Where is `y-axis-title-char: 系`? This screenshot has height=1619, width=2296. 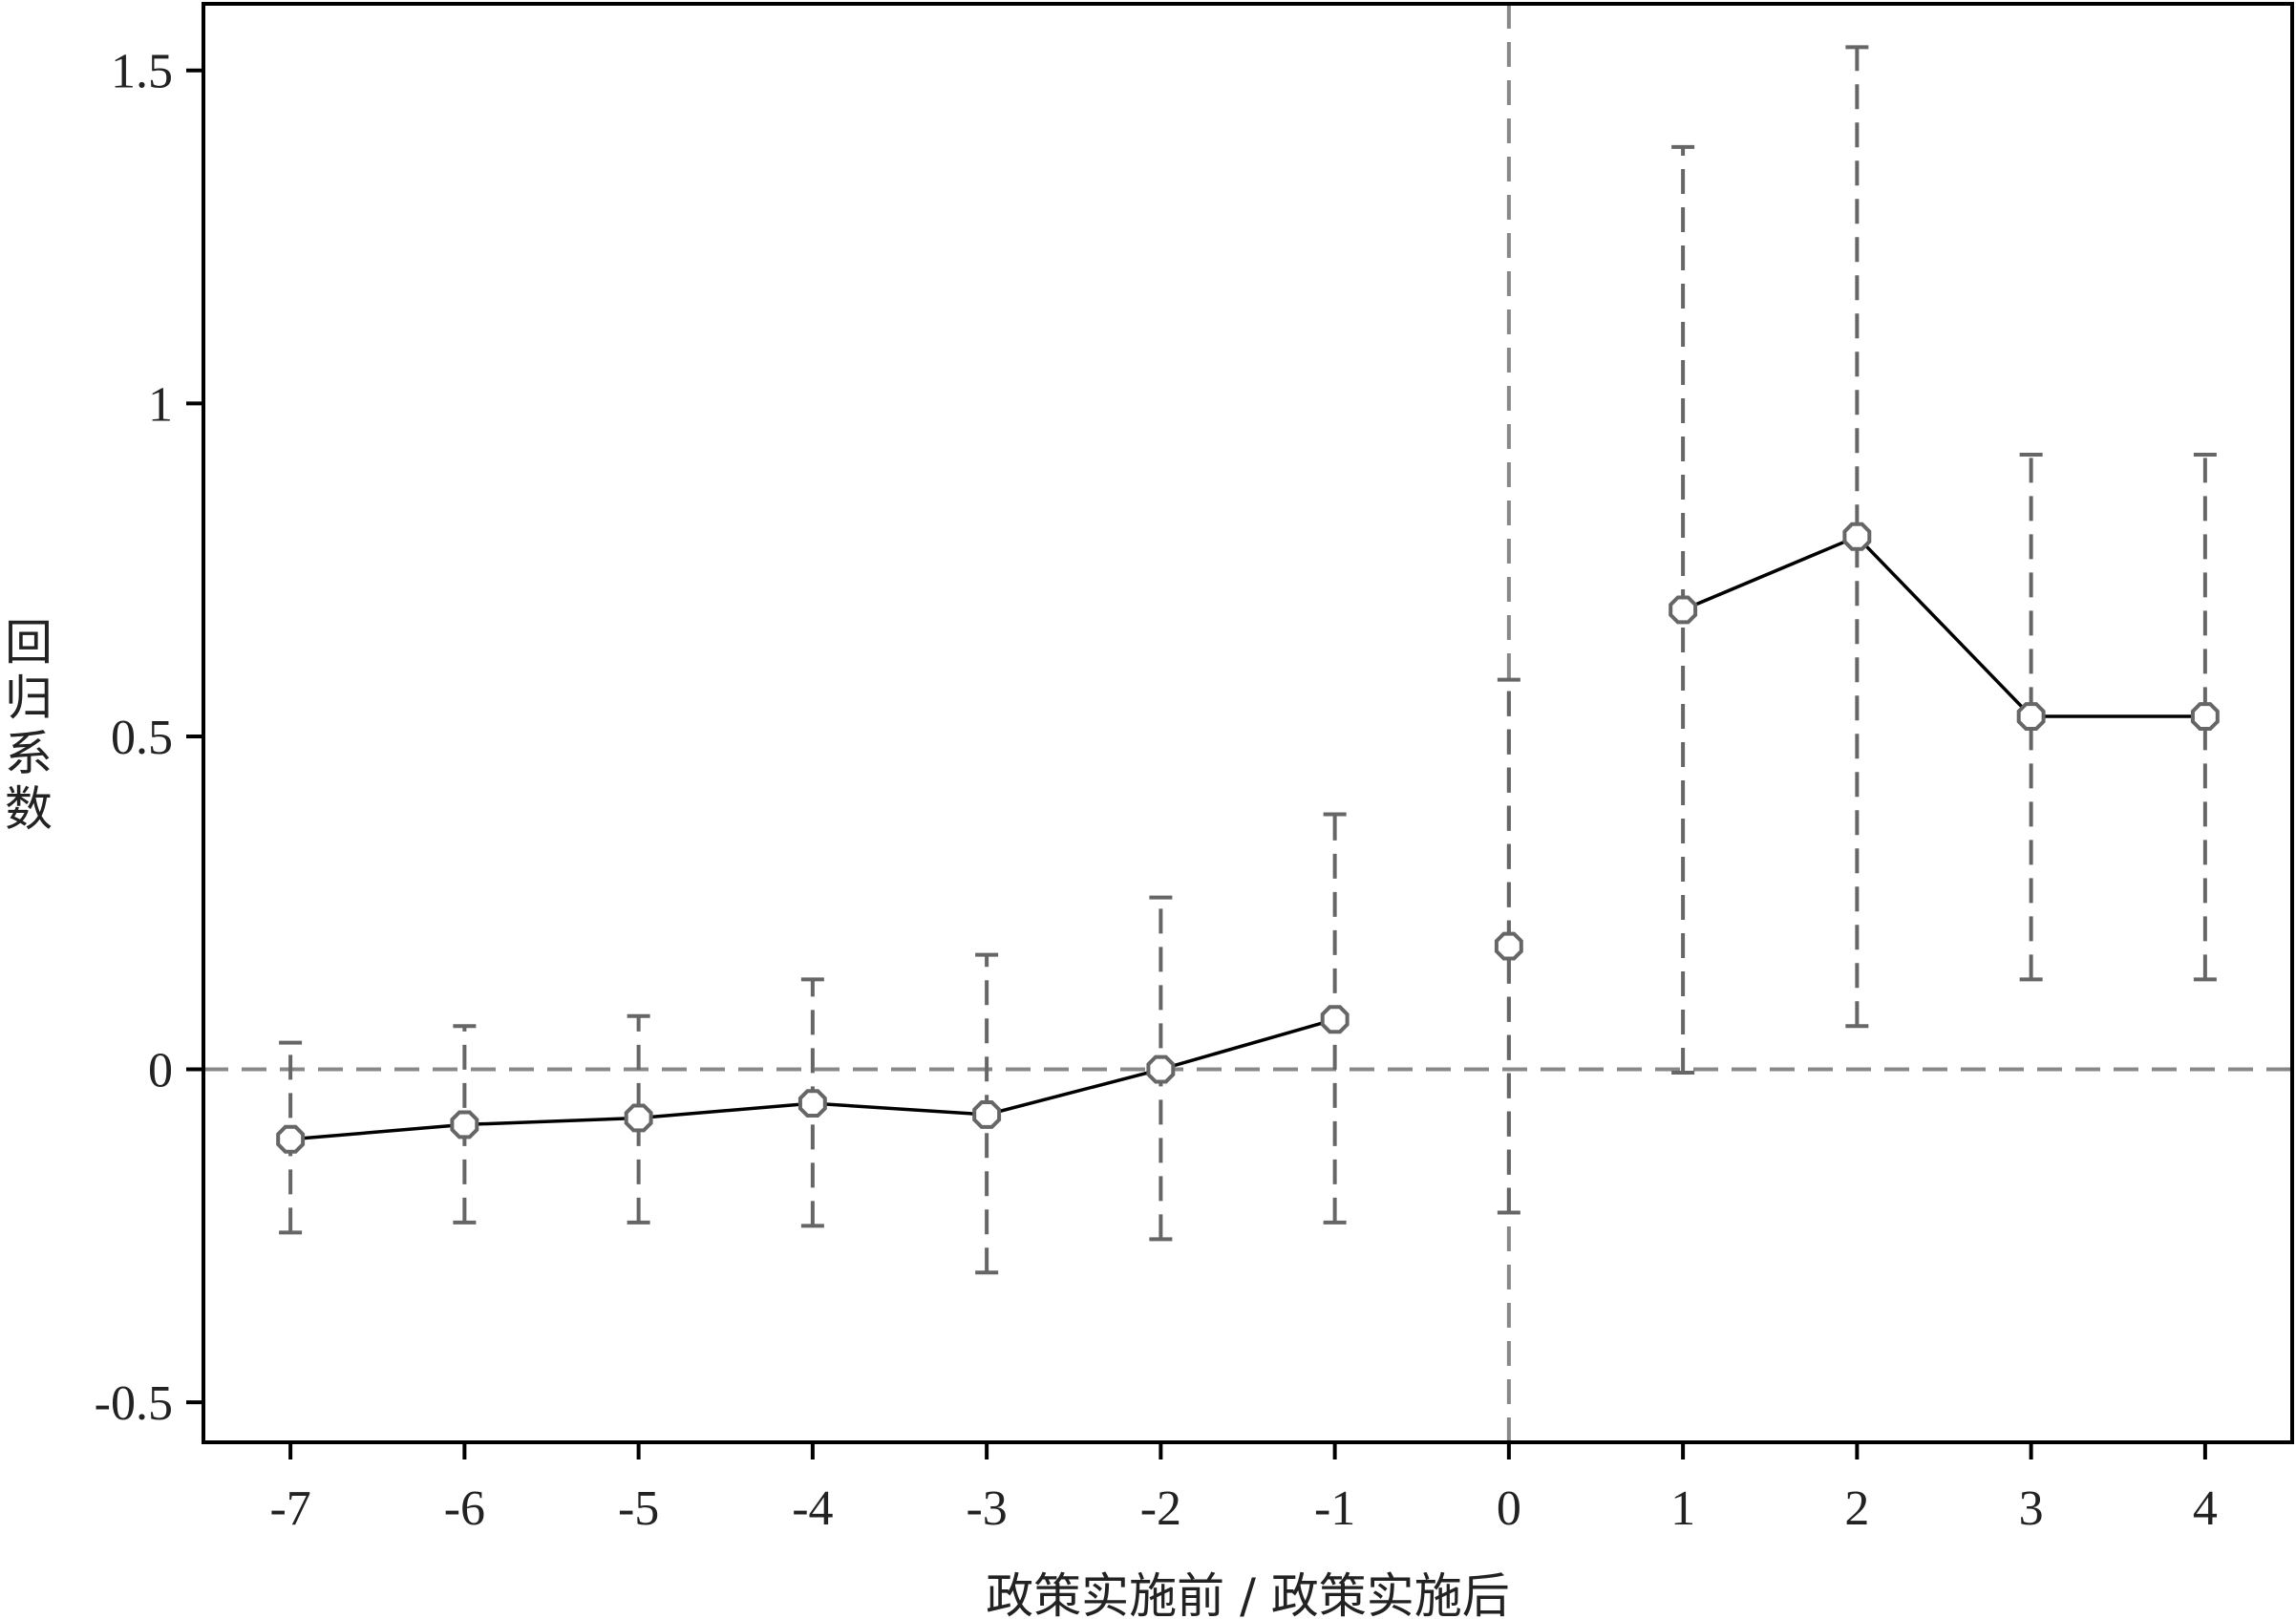
y-axis-title-char: 系 is located at coordinates (29, 753).